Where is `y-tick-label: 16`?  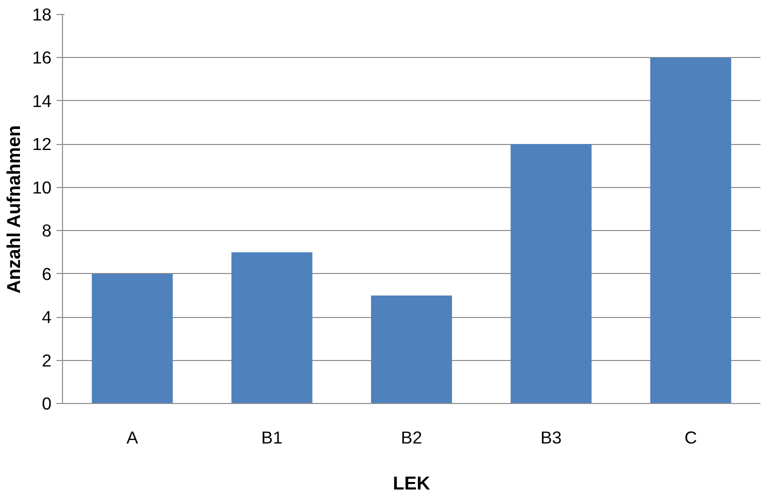 y-tick-label: 16 is located at coordinates (42, 58).